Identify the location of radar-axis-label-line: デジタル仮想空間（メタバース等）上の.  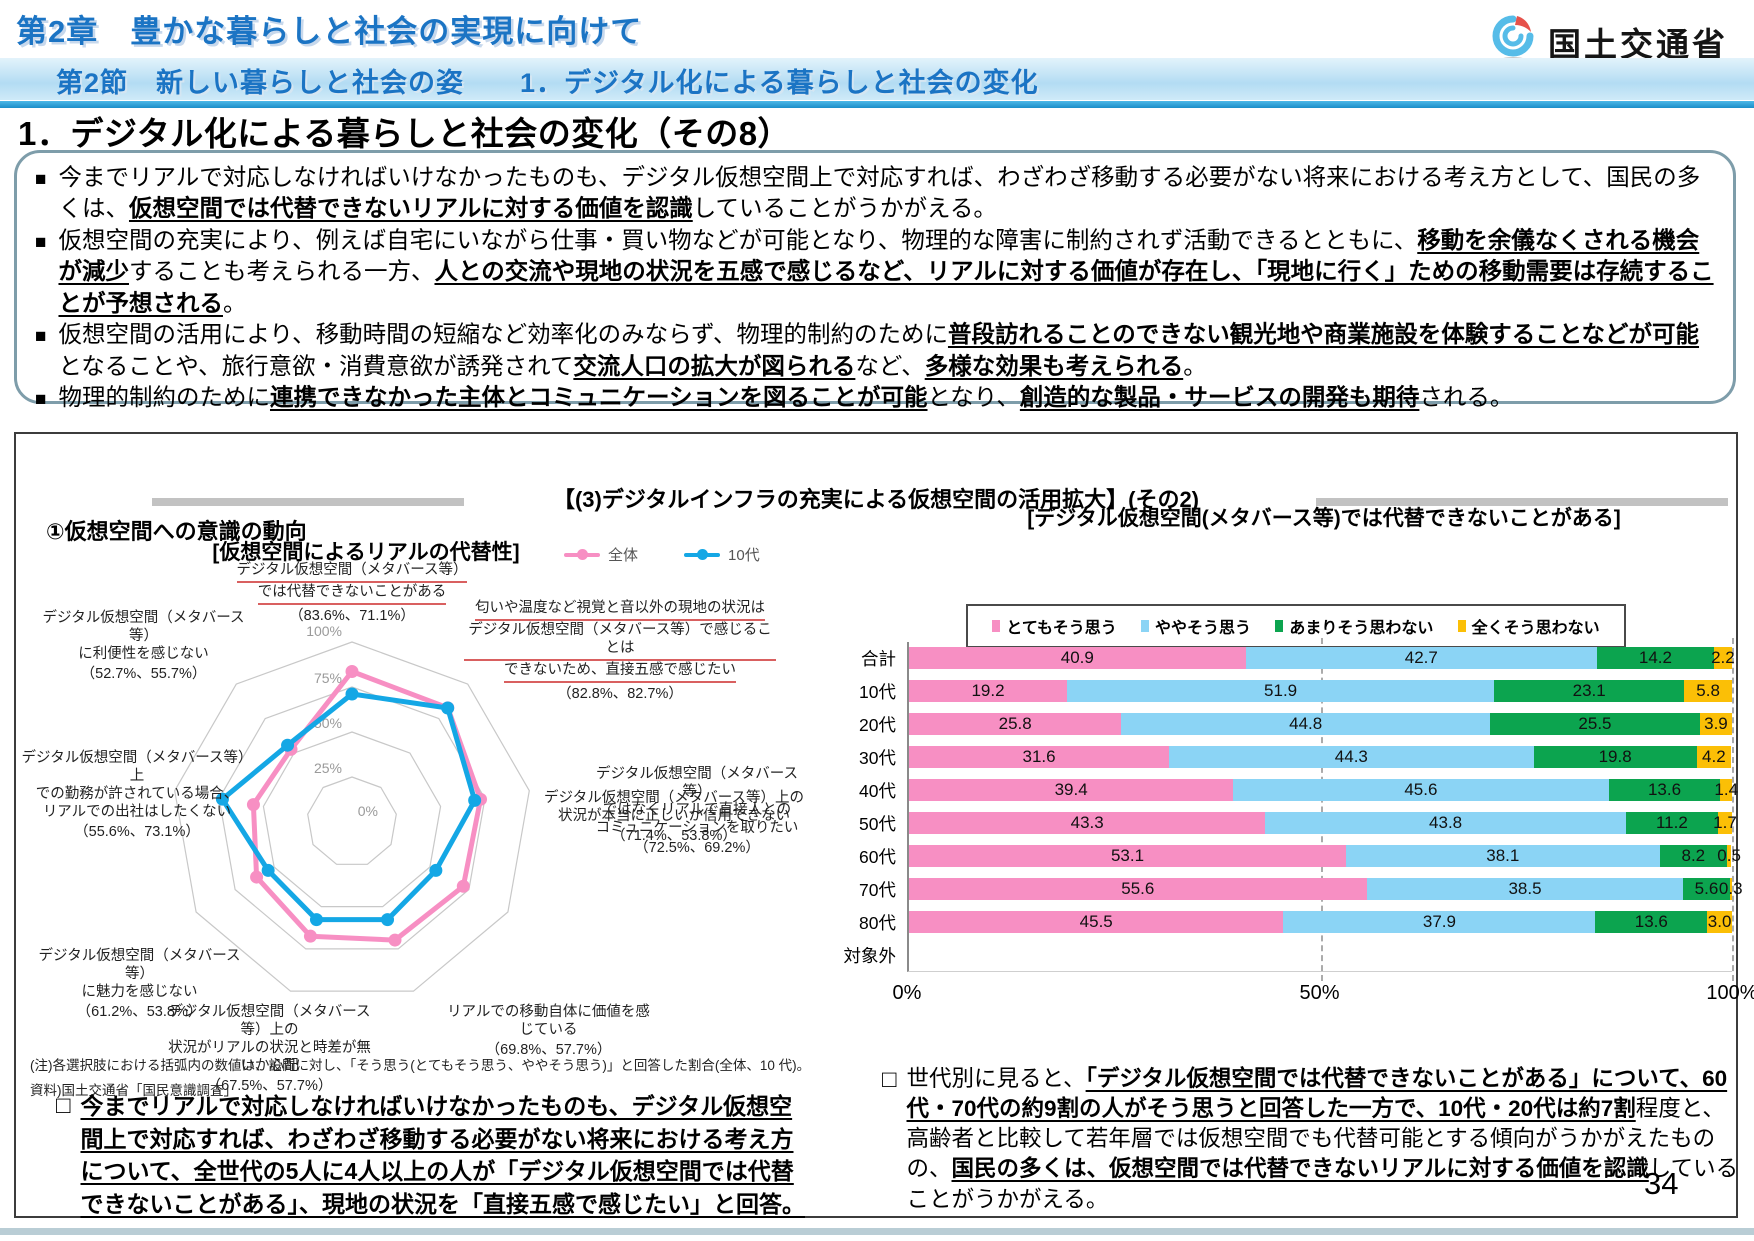
(269, 1022).